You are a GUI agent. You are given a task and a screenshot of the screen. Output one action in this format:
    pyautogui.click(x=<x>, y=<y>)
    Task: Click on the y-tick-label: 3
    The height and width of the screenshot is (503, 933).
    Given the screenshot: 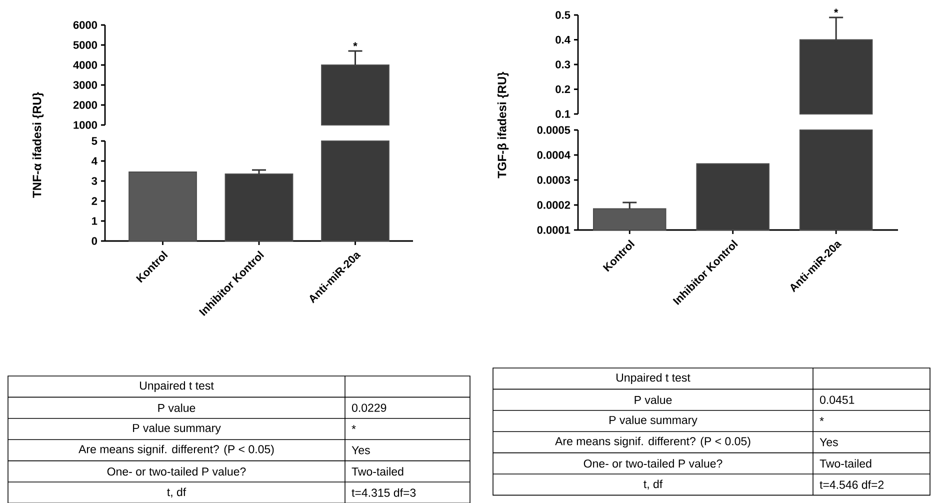 What is the action you would take?
    pyautogui.click(x=95, y=181)
    